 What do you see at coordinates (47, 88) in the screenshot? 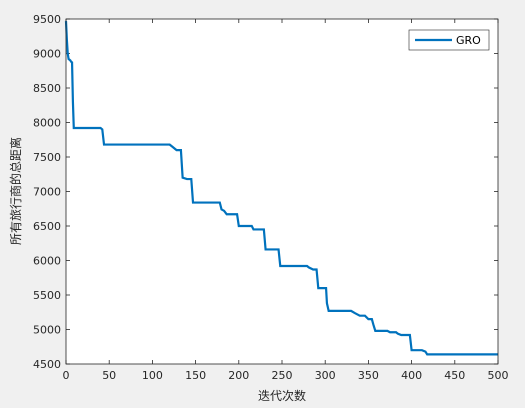
I see `y-tick-label: 8500` at bounding box center [47, 88].